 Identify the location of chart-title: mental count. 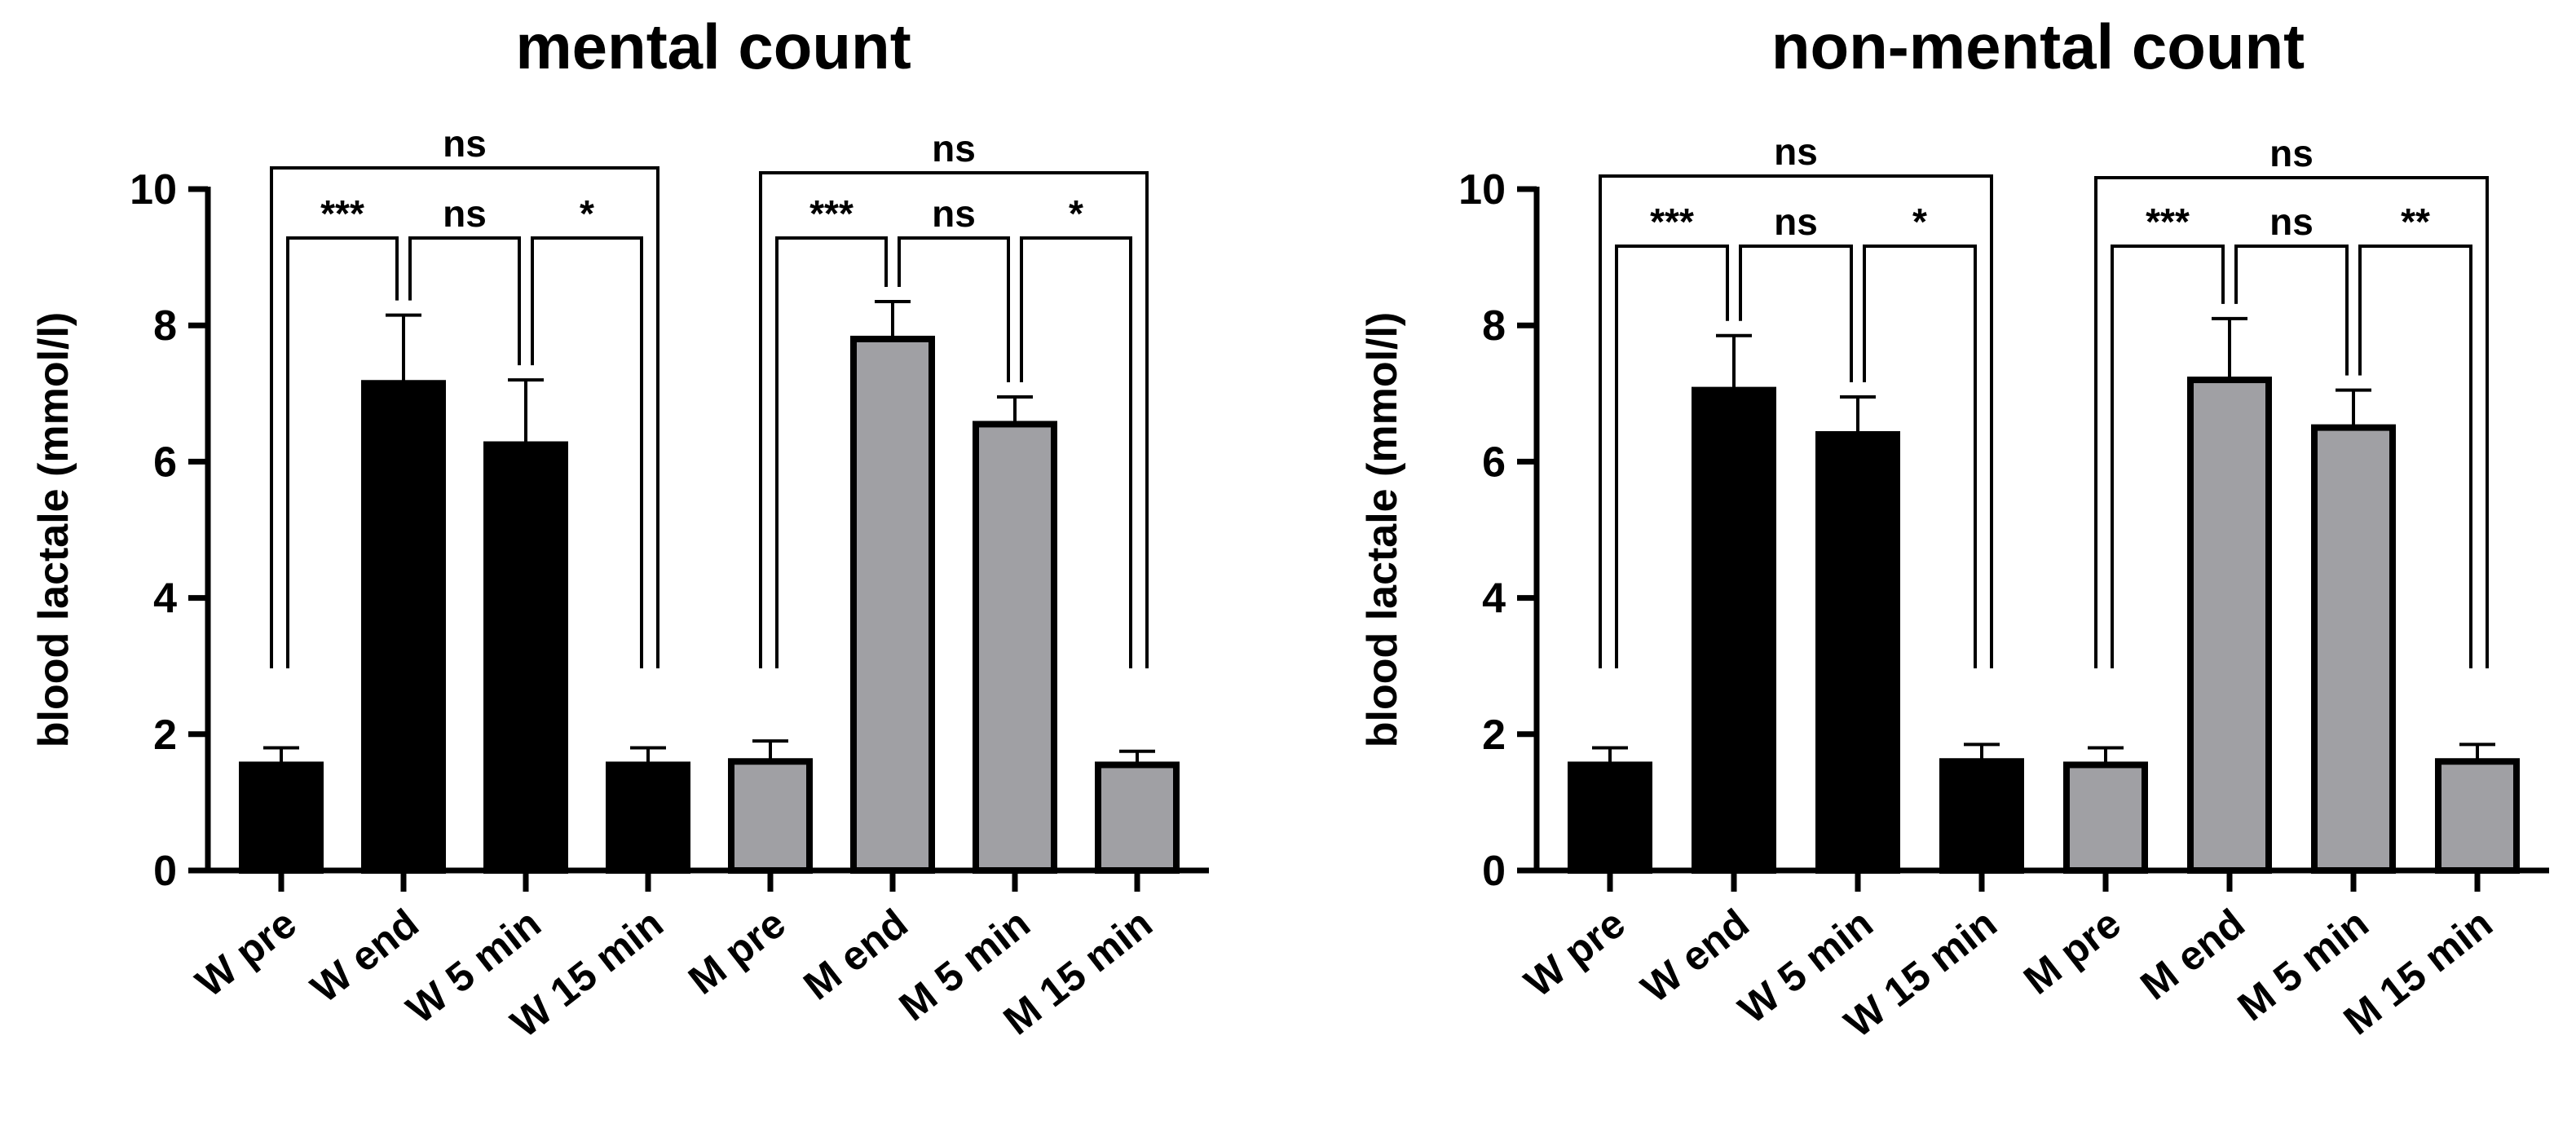
(713, 47).